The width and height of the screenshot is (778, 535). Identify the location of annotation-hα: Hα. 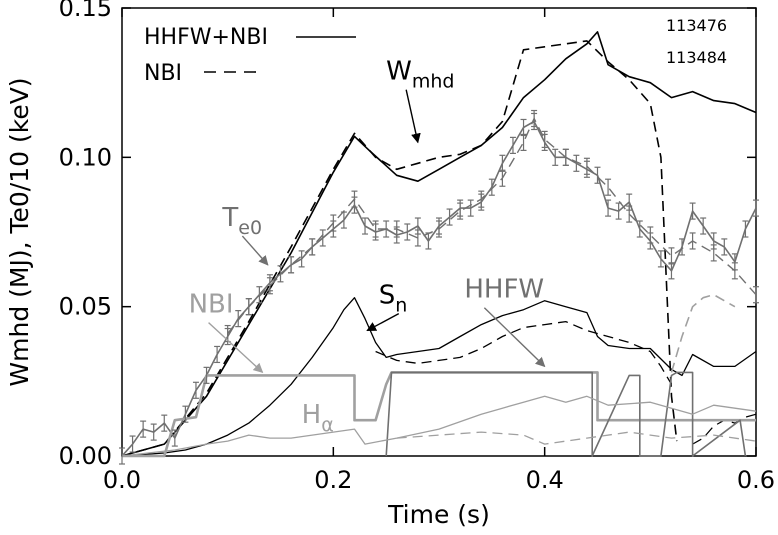
(318, 418).